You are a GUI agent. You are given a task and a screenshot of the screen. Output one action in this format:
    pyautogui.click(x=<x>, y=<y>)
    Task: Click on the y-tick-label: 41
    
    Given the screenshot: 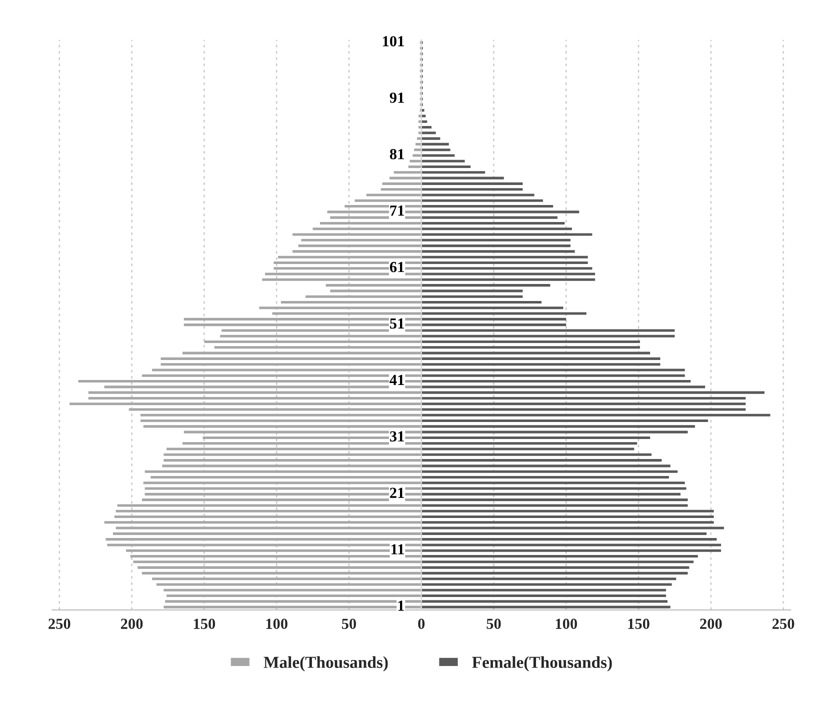 What is the action you would take?
    pyautogui.click(x=397, y=379)
    